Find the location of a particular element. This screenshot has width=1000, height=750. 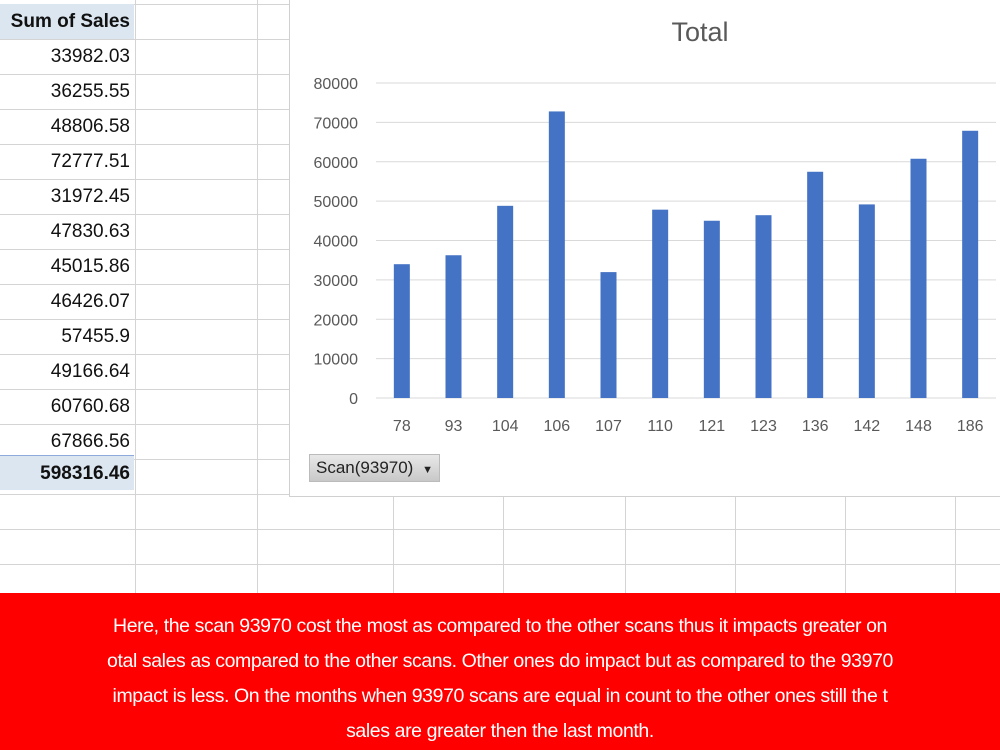

chart-title: Total is located at coordinates (700, 32).